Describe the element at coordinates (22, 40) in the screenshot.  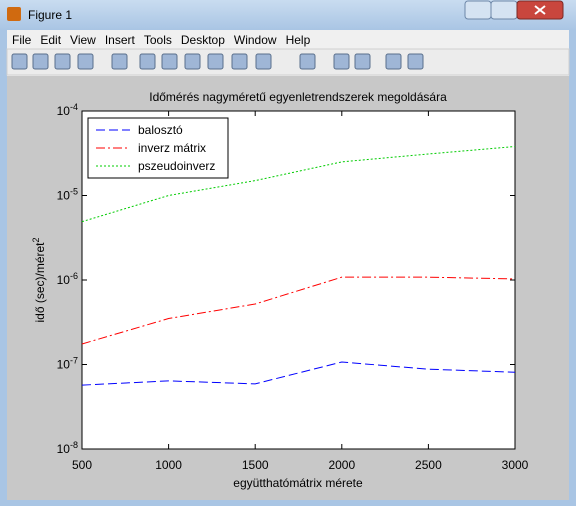
I see `menu-item: File` at that location.